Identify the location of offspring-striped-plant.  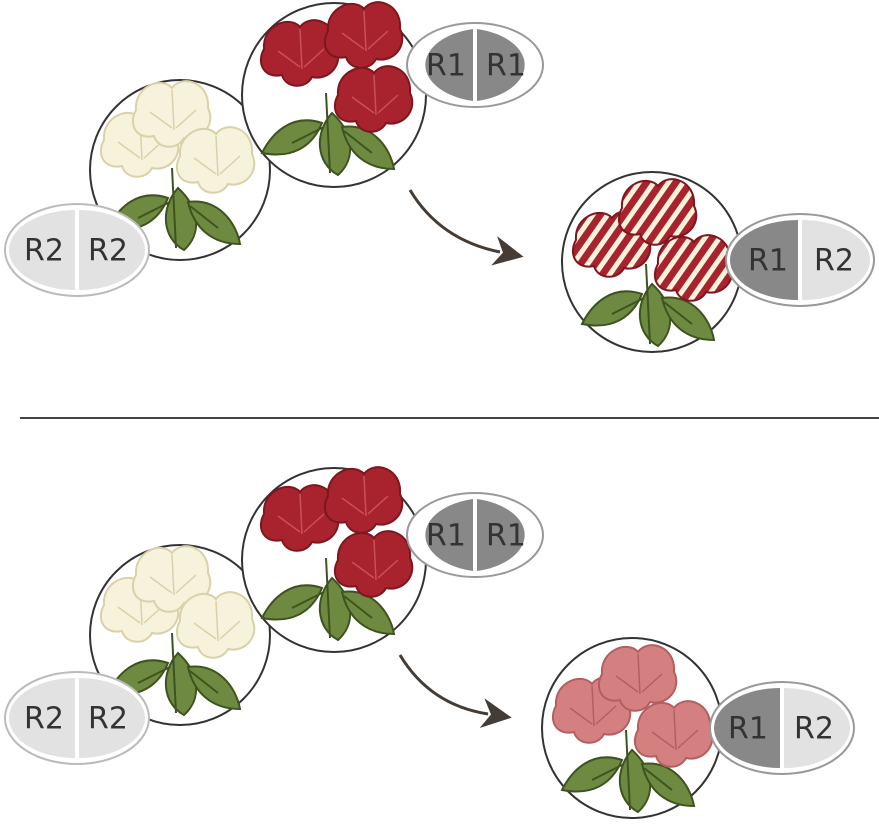
(652, 262).